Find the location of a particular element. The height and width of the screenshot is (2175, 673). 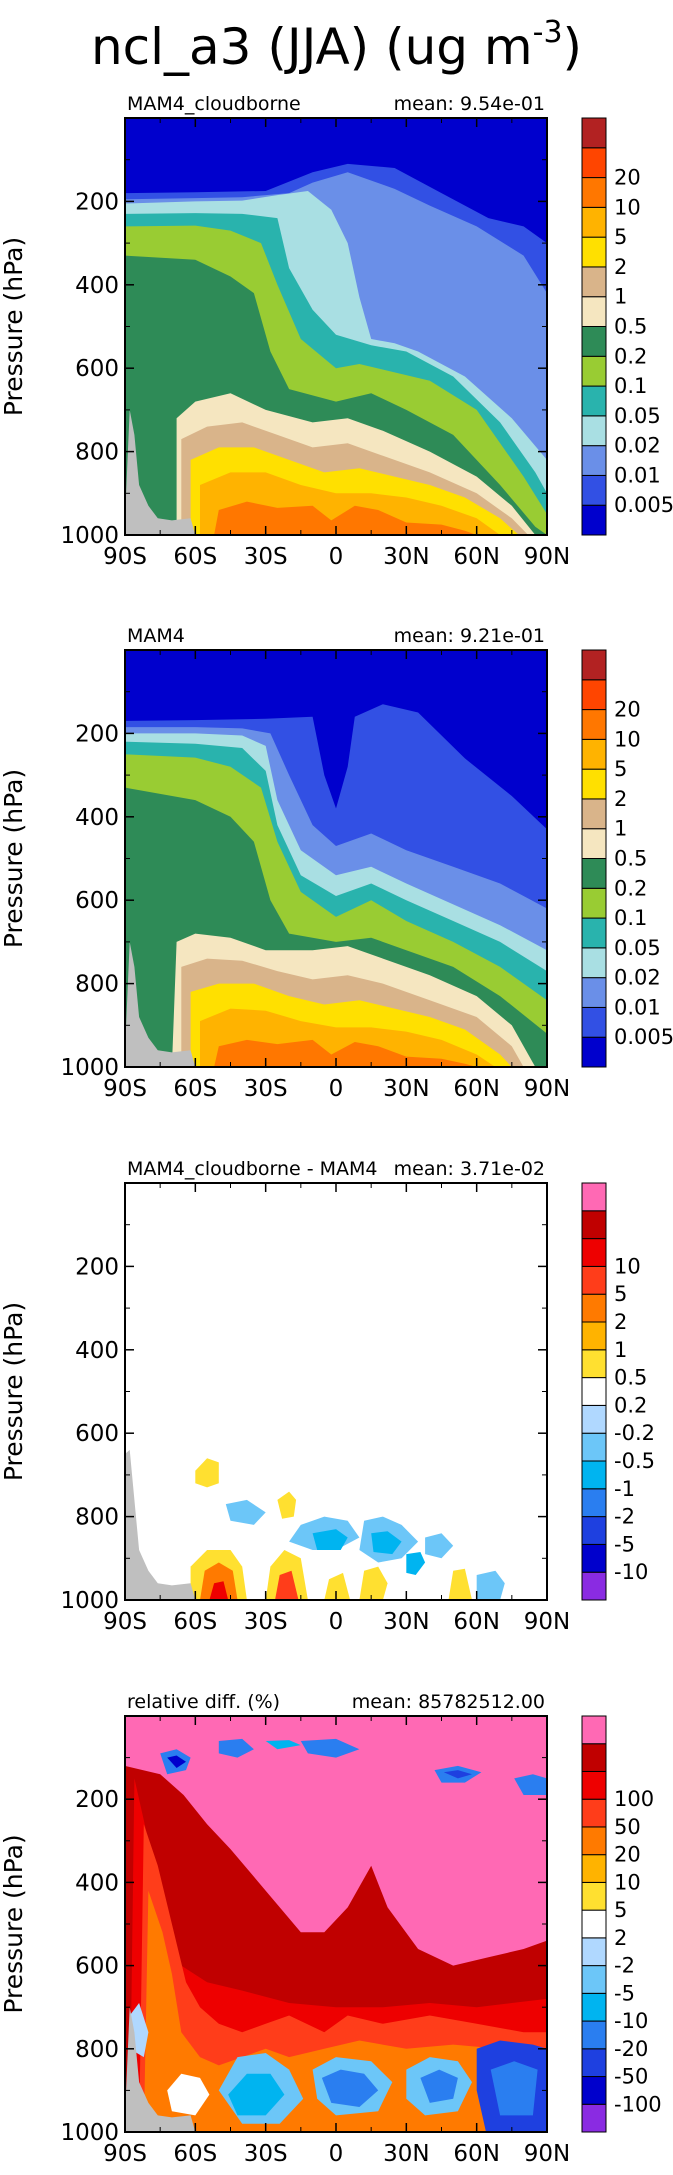

colorbar-label: -100 is located at coordinates (638, 2104).